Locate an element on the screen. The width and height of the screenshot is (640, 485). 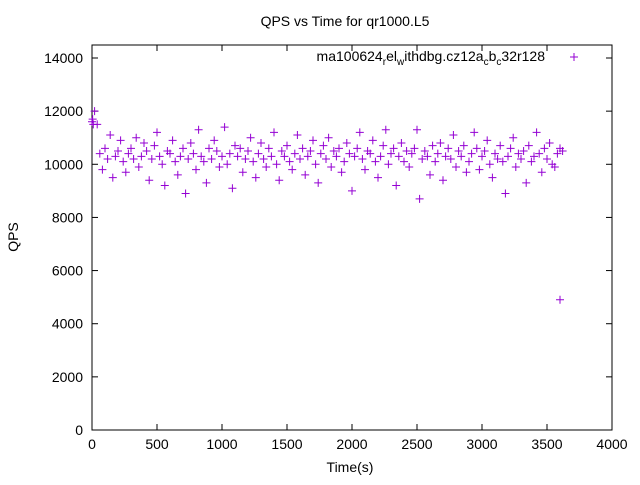
legend-marker is located at coordinates (574, 57).